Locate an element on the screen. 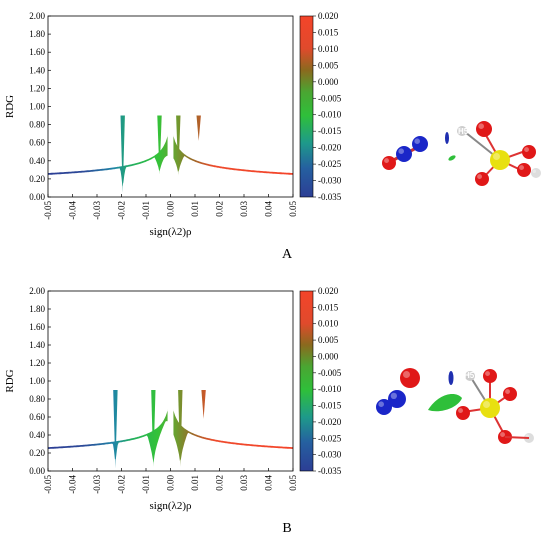 Image resolution: width=550 pixels, height=543 pixels. colorbar is located at coordinates (306, 381).